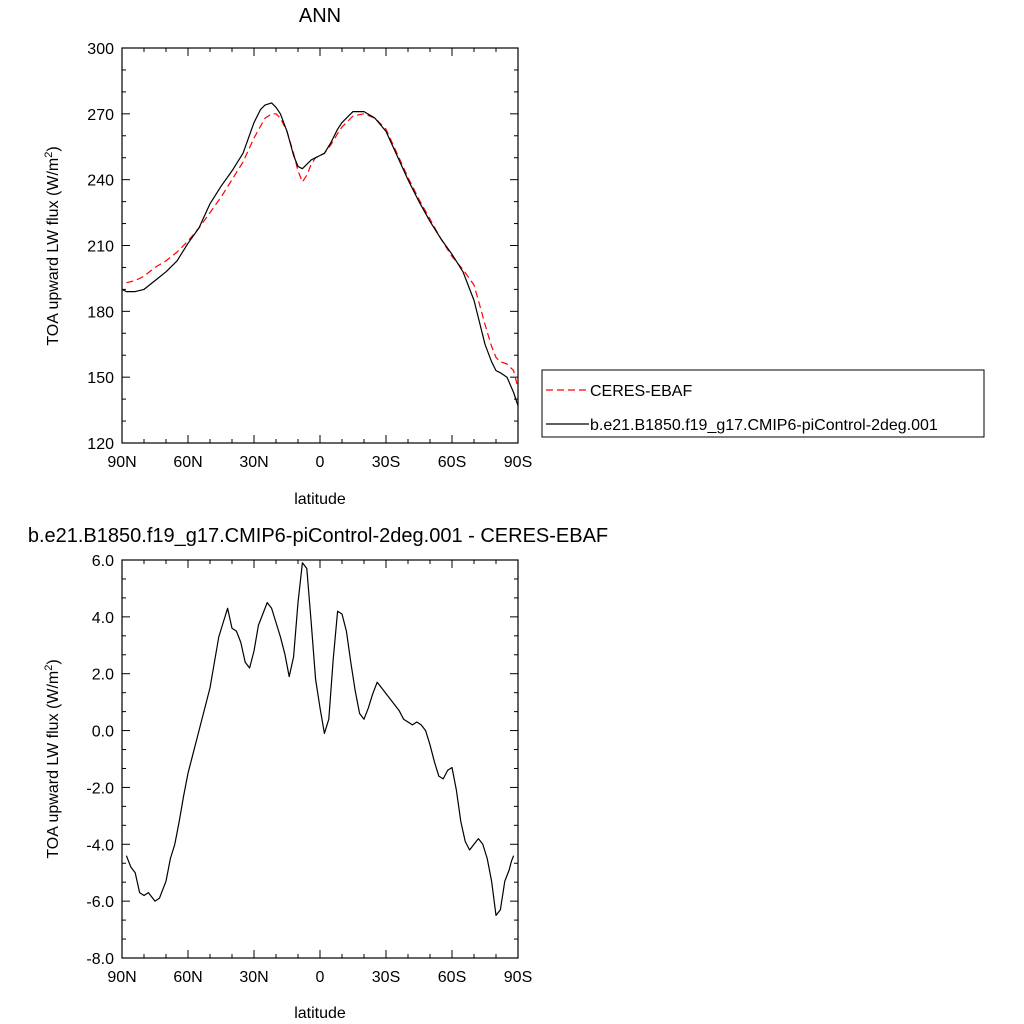 The image size is (1024, 1024). Describe the element at coordinates (452, 462) in the screenshot. I see `top-panel-x-tick-label: 60S` at that location.